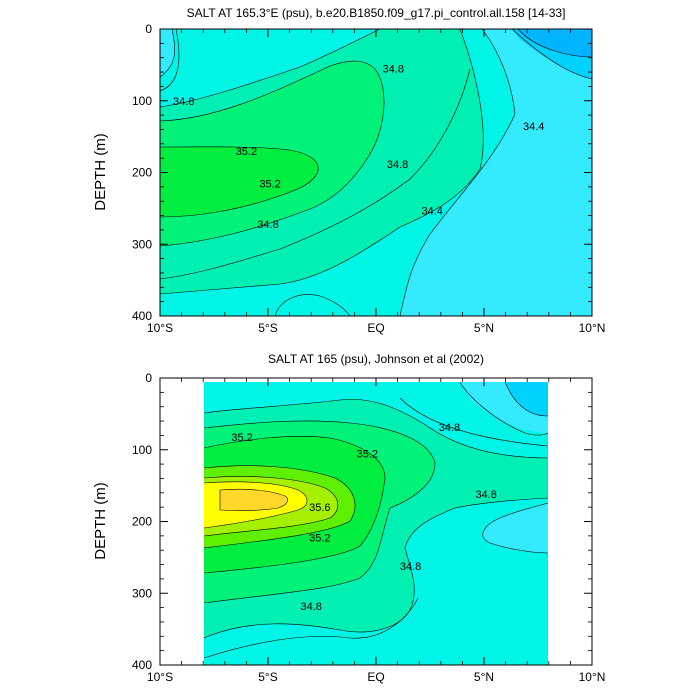  I want to click on panel-observed-ylabel: DEPTH (m), so click(100, 521).